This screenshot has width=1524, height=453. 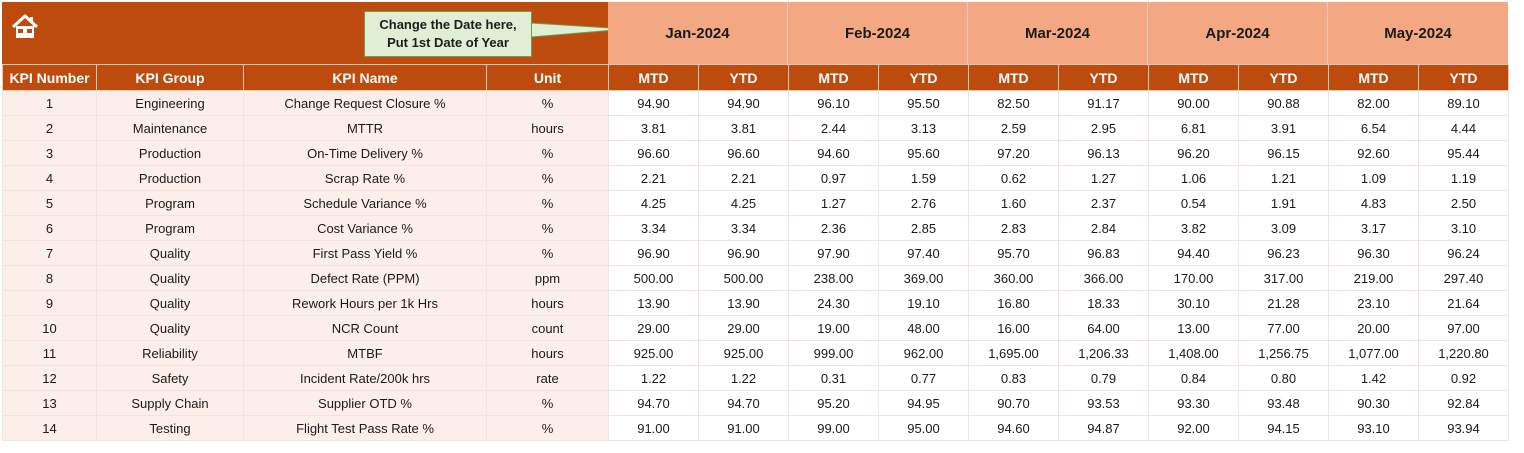 I want to click on ytd-value-cell: 3.81, so click(x=743, y=128).